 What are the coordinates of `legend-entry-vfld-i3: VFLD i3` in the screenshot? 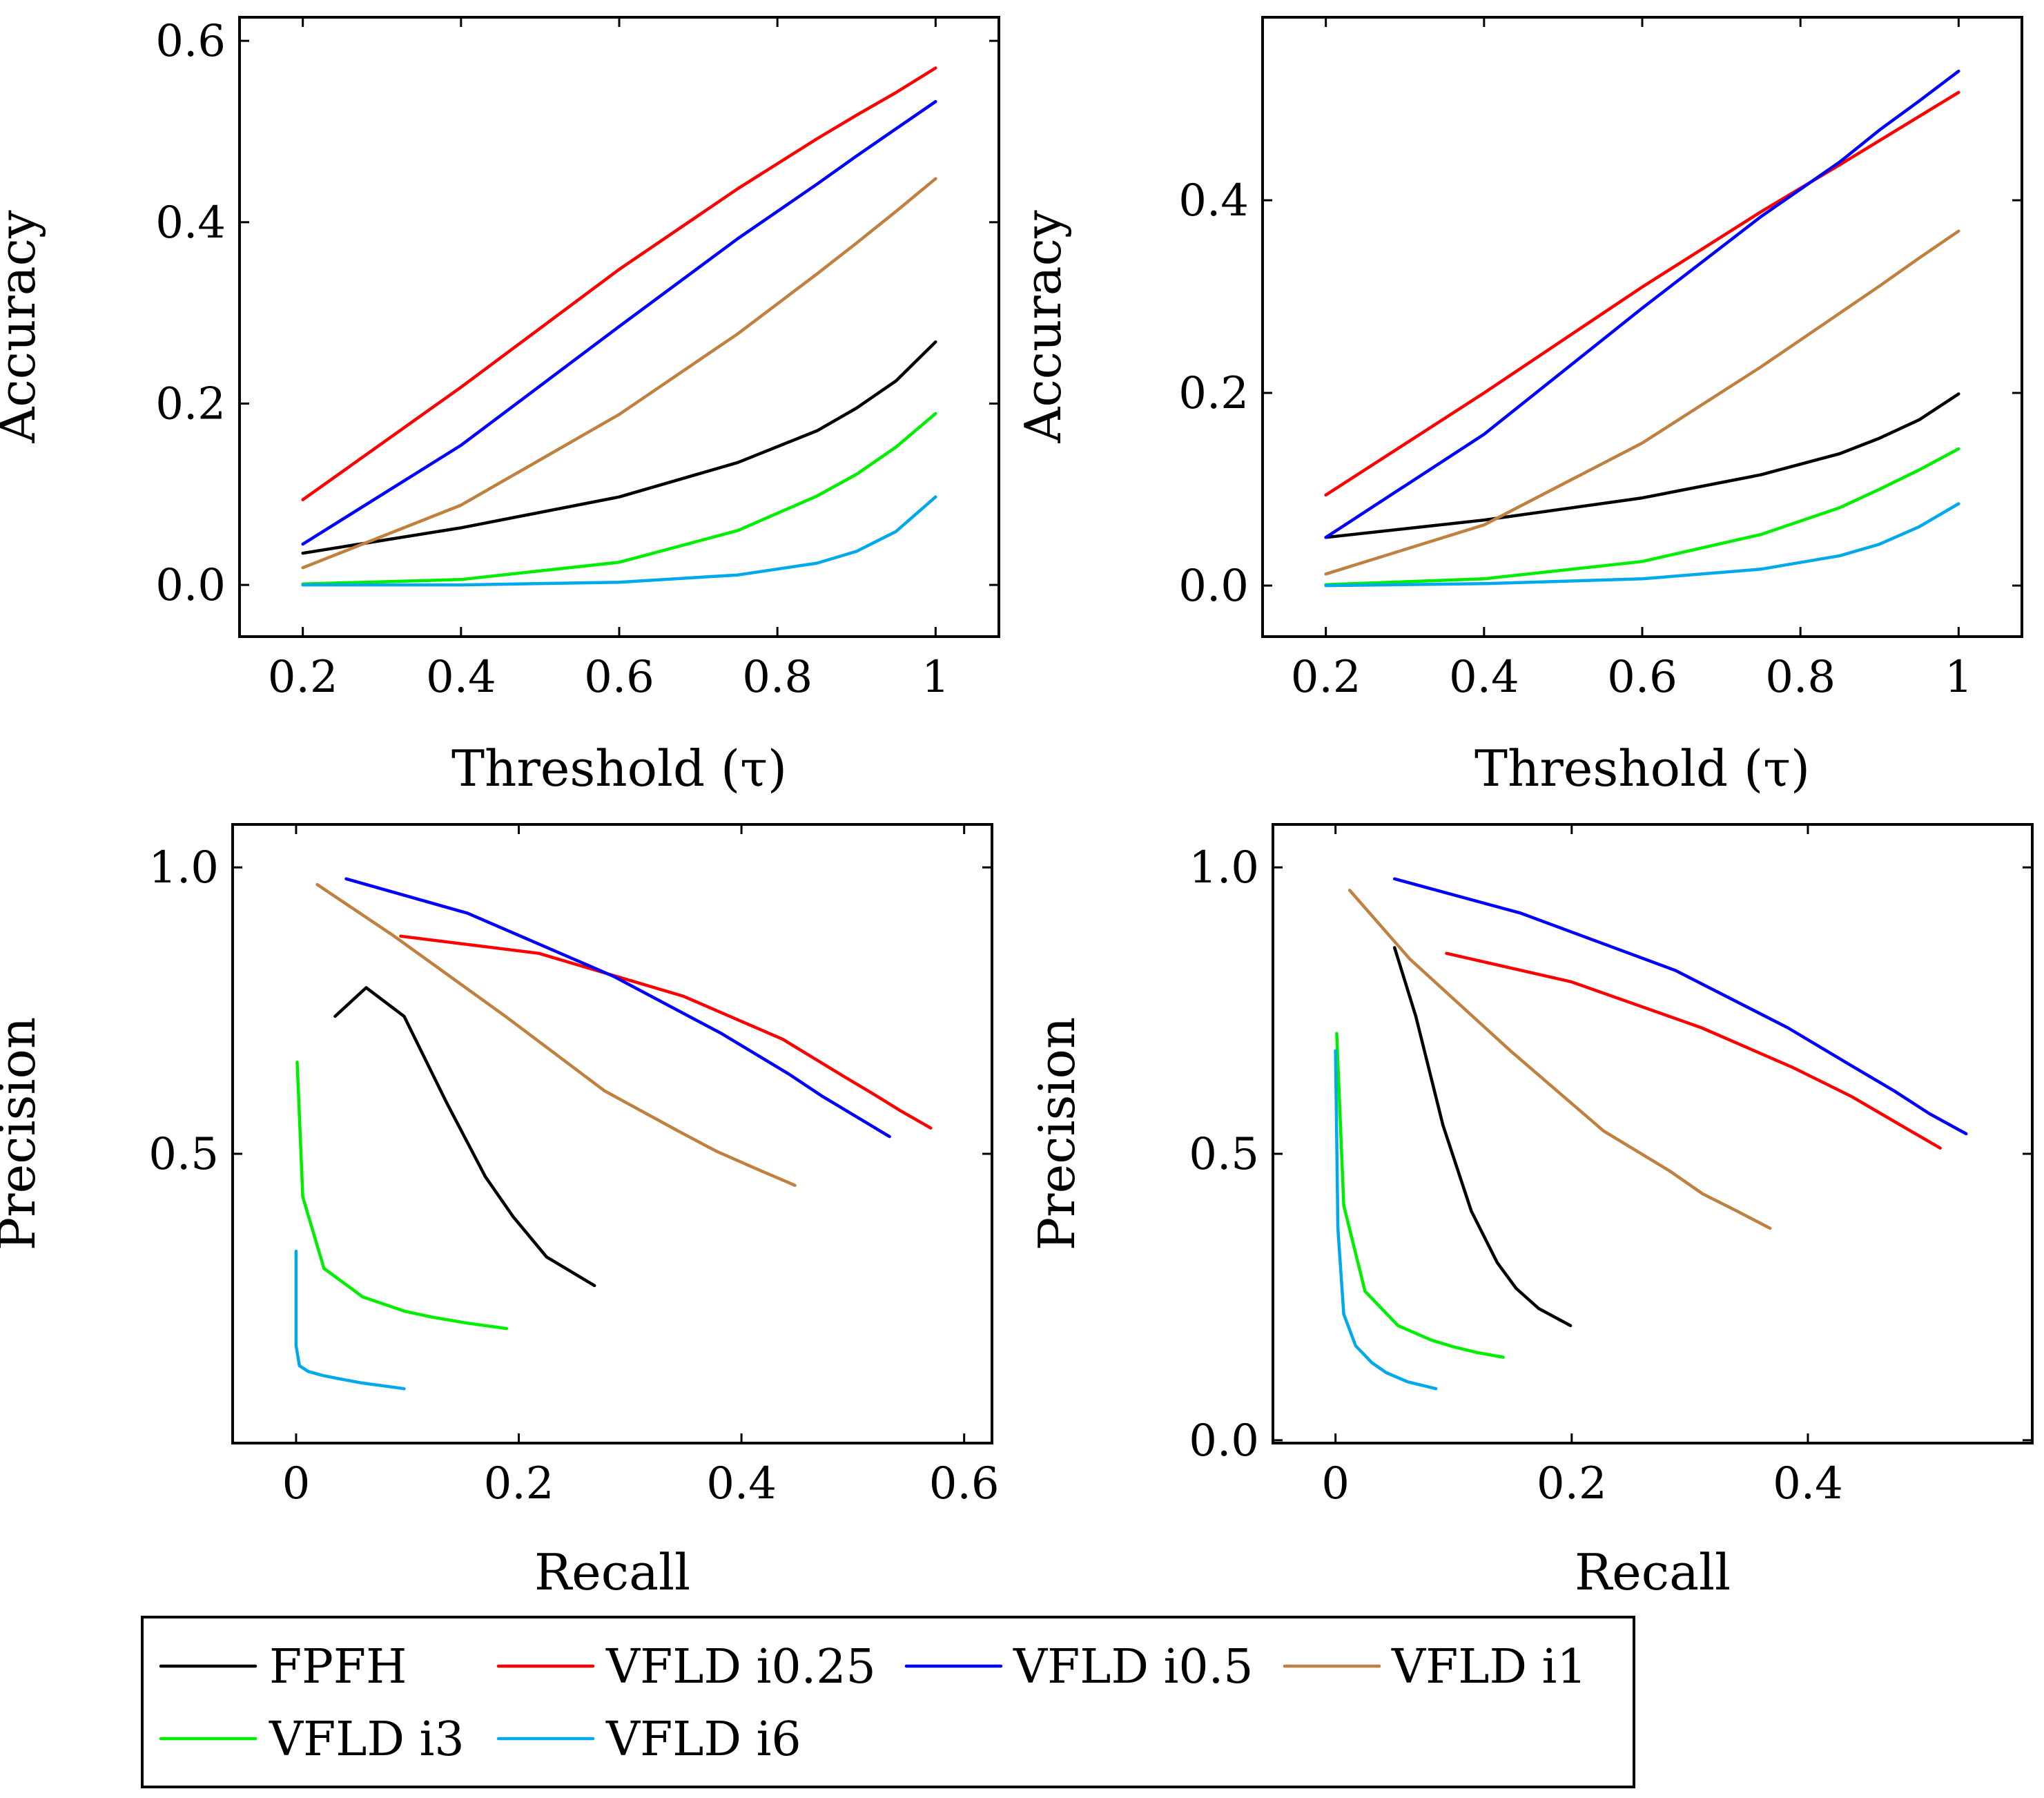 It's located at (312, 1739).